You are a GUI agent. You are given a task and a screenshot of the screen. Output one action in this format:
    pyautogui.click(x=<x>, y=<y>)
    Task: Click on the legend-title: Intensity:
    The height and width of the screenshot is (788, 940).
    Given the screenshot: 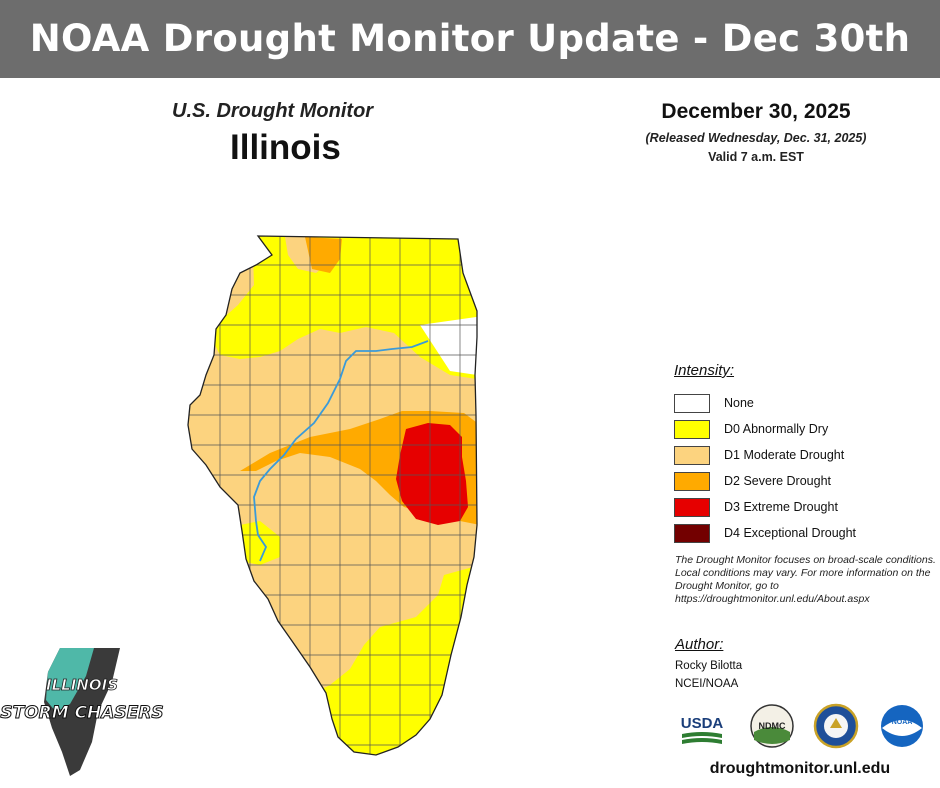 What is the action you would take?
    pyautogui.click(x=704, y=370)
    